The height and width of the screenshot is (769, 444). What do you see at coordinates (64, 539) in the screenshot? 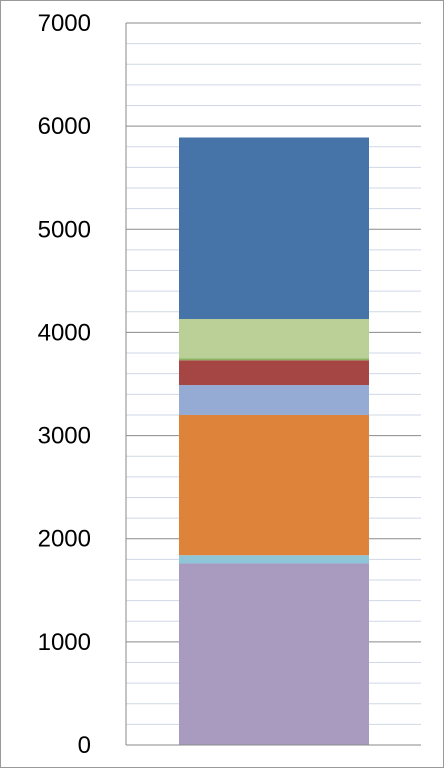
I see `y-tick-label: 2000` at bounding box center [64, 539].